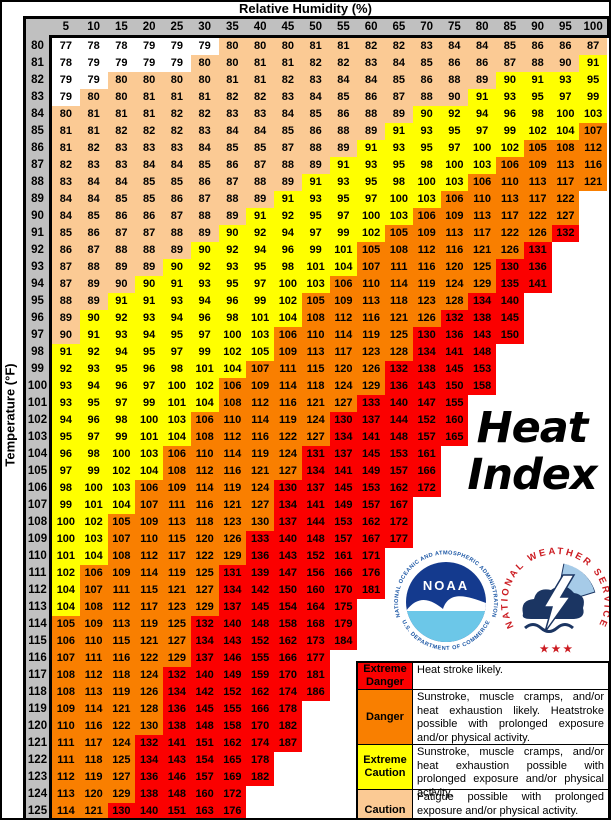 Image resolution: width=611 pixels, height=820 pixels. What do you see at coordinates (288, 505) in the screenshot?
I see `cell-107-45: 134` at bounding box center [288, 505].